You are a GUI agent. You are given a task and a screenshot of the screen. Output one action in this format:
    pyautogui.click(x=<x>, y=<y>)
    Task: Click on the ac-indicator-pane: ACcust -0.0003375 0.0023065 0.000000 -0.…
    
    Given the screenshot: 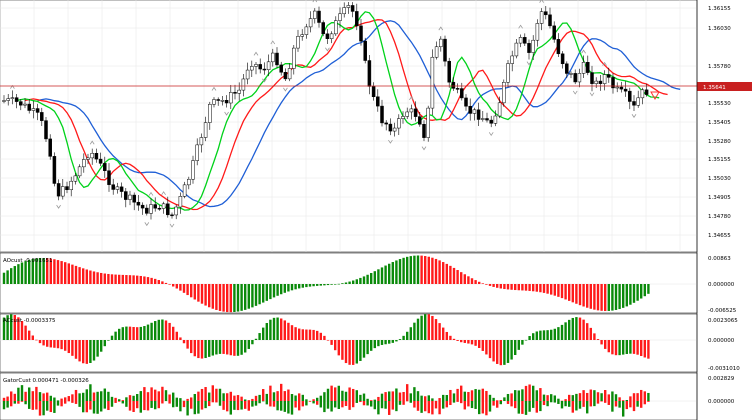 What is the action you would take?
    pyautogui.click(x=370, y=343)
    